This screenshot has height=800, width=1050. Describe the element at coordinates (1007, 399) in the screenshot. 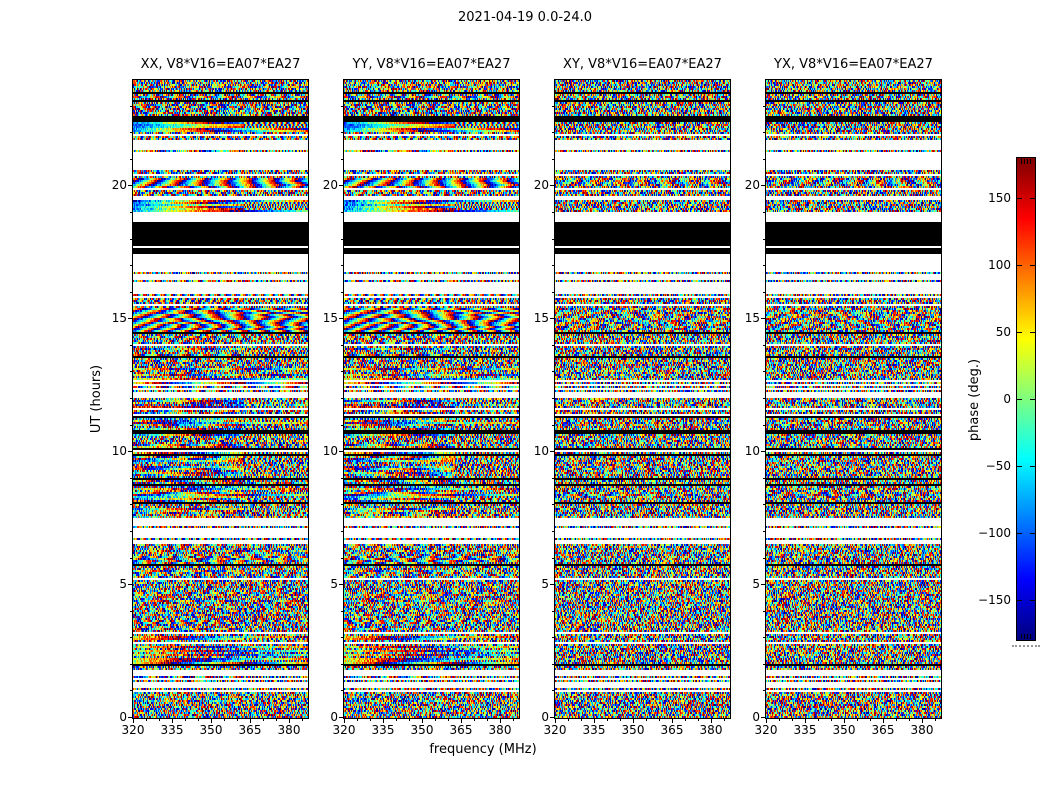

I see `colorbar-tick-label: 0` at that location.